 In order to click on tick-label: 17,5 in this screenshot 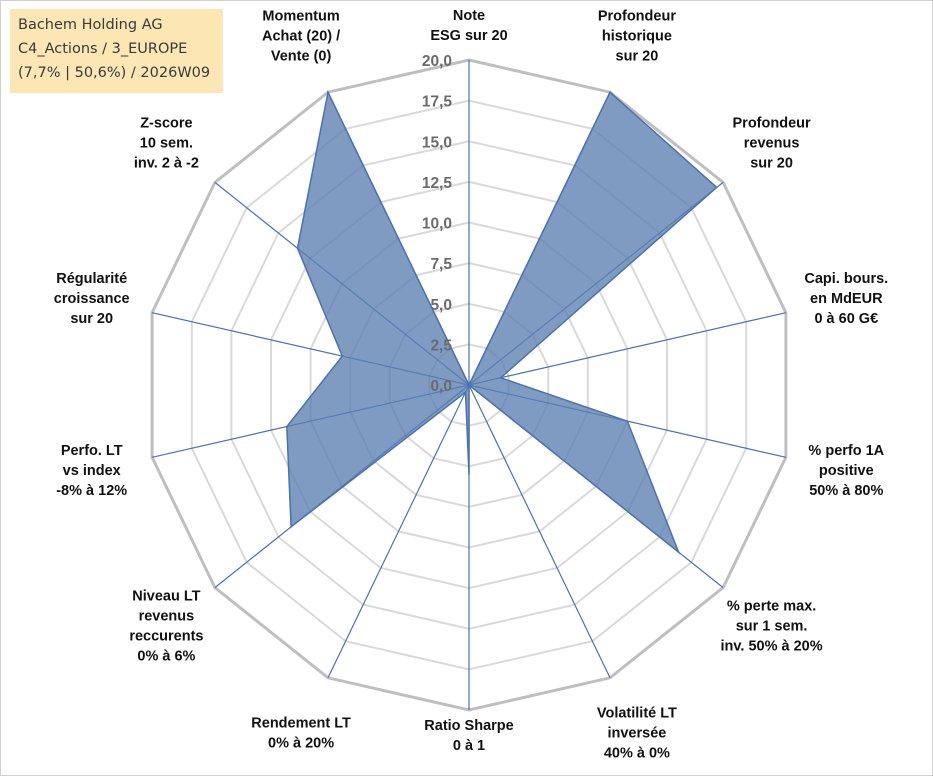, I will do `click(437, 102)`.